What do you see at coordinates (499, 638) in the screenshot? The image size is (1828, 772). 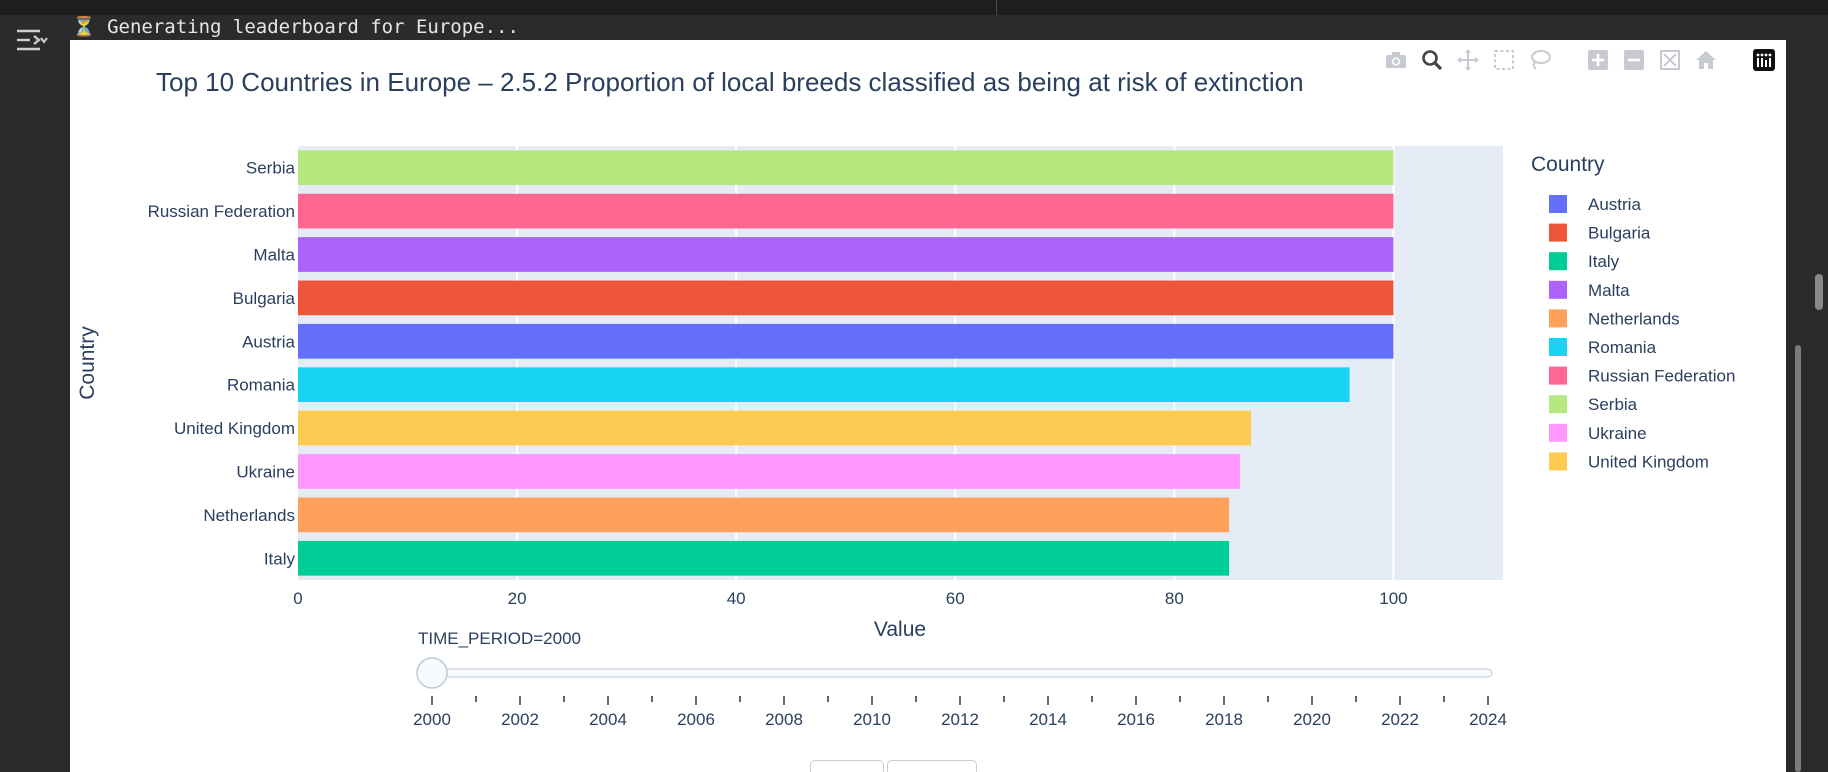 I see `slider-current-label: TIME_PERIOD=2000` at bounding box center [499, 638].